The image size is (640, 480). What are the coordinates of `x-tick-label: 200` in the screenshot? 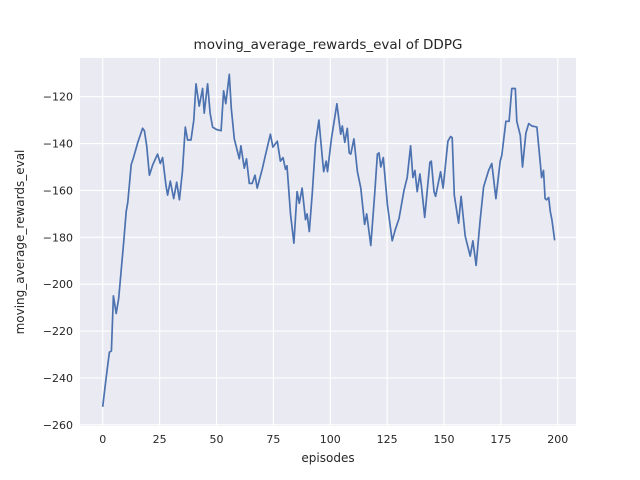 It's located at (557, 439).